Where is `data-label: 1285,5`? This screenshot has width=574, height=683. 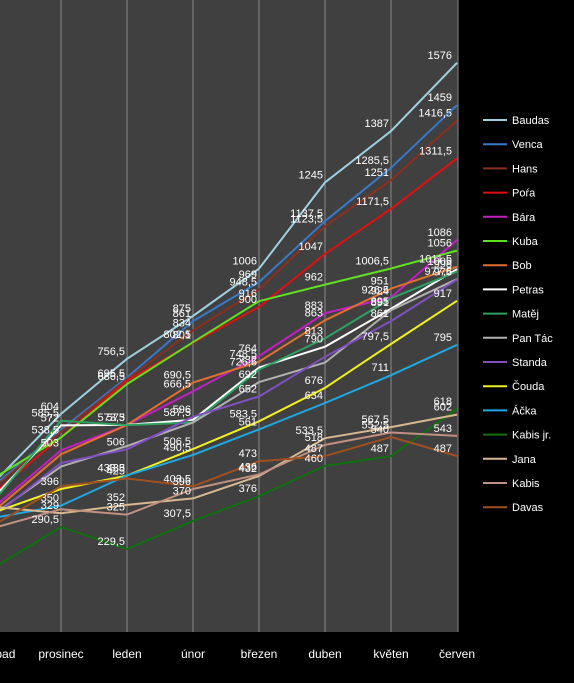 data-label: 1285,5 is located at coordinates (372, 161).